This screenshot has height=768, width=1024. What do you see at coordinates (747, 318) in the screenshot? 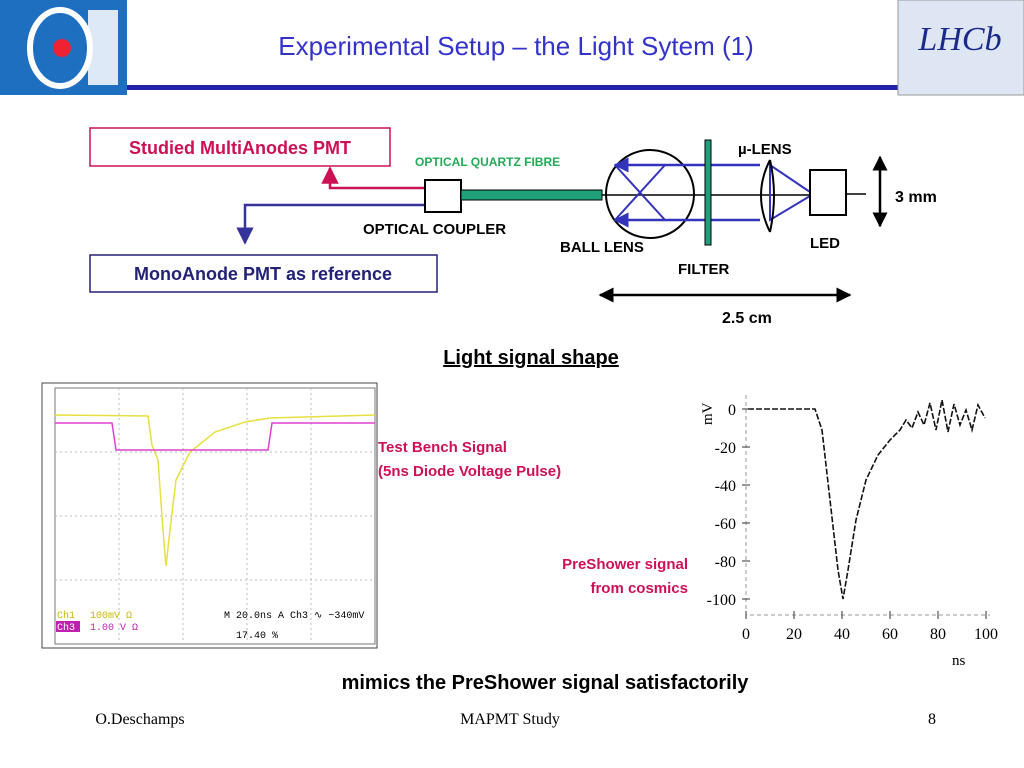
I see `length-label: 2.5 cm` at bounding box center [747, 318].